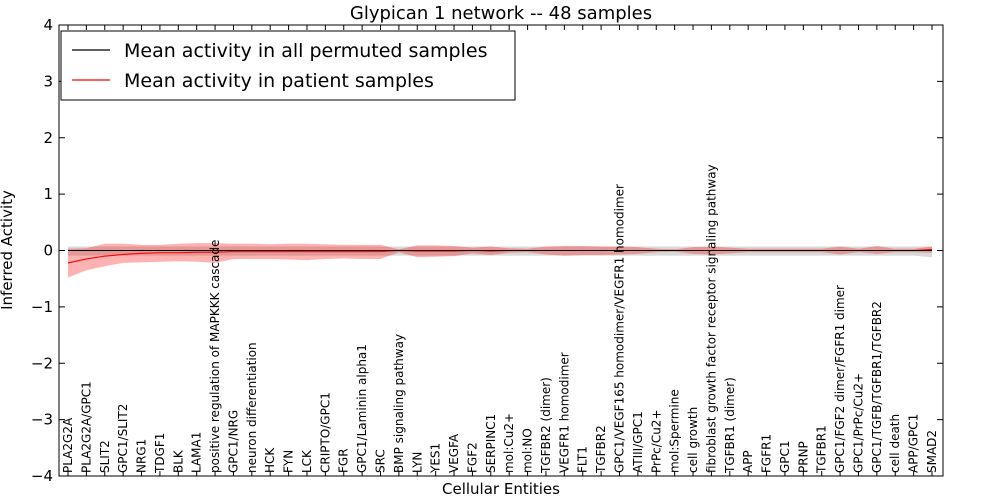 Image resolution: width=1000 pixels, height=500 pixels. What do you see at coordinates (895, 443) in the screenshot?
I see `x-category-label: cell death` at bounding box center [895, 443].